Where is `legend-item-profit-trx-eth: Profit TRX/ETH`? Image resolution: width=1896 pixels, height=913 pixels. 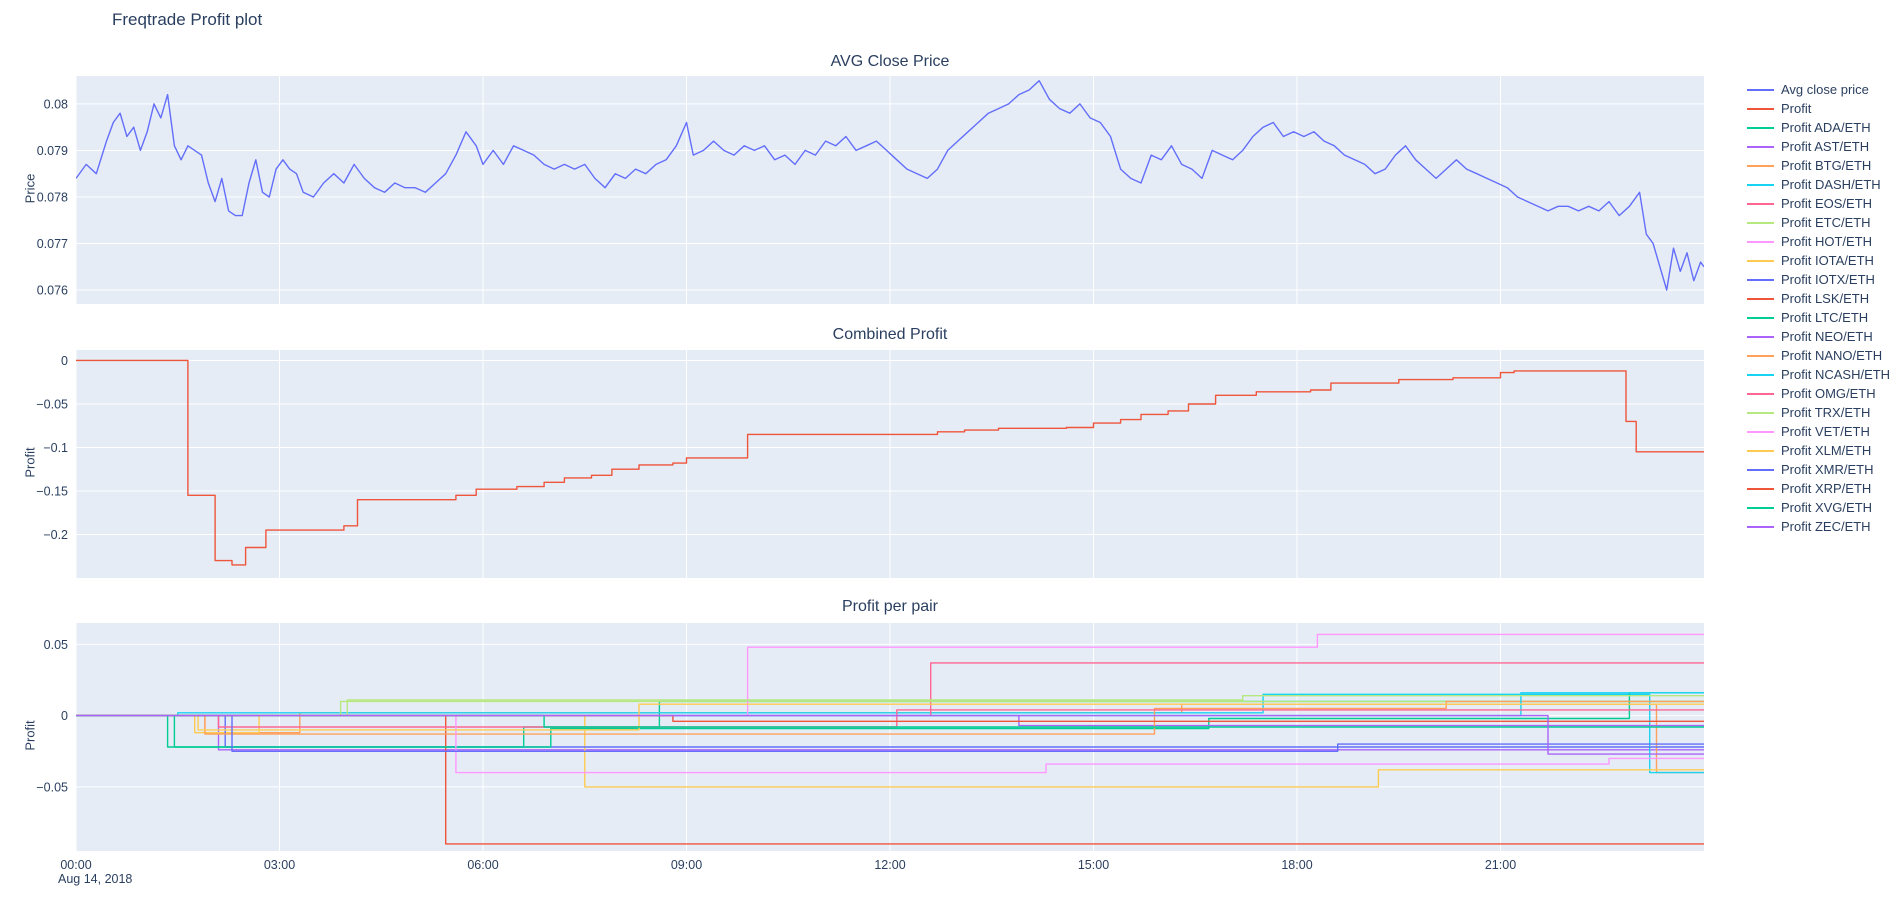
legend-item-profit-trx-eth: Profit TRX/ETH is located at coordinates (1818, 412).